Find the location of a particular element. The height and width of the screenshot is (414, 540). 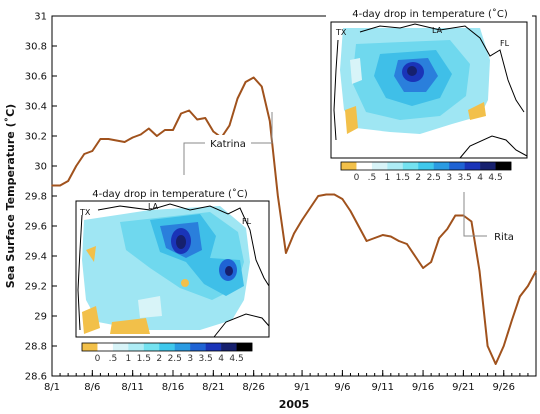

x-tick-label: 8/11 is located at coordinates (132, 387).